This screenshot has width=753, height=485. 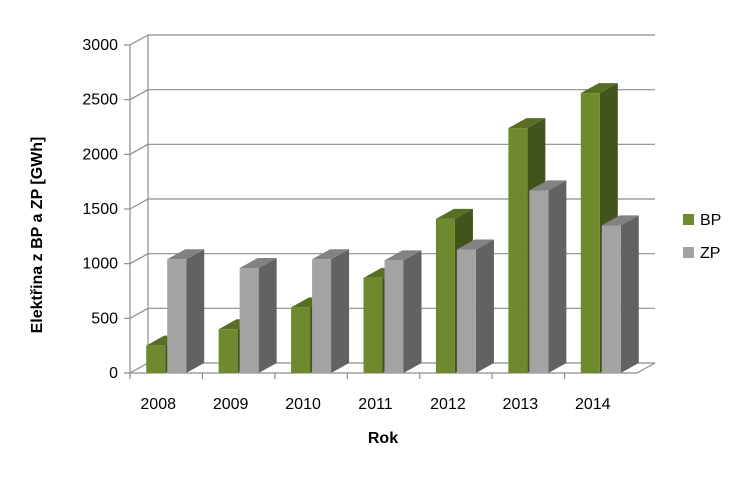 I want to click on y-tick-label: 3000, so click(x=100, y=45).